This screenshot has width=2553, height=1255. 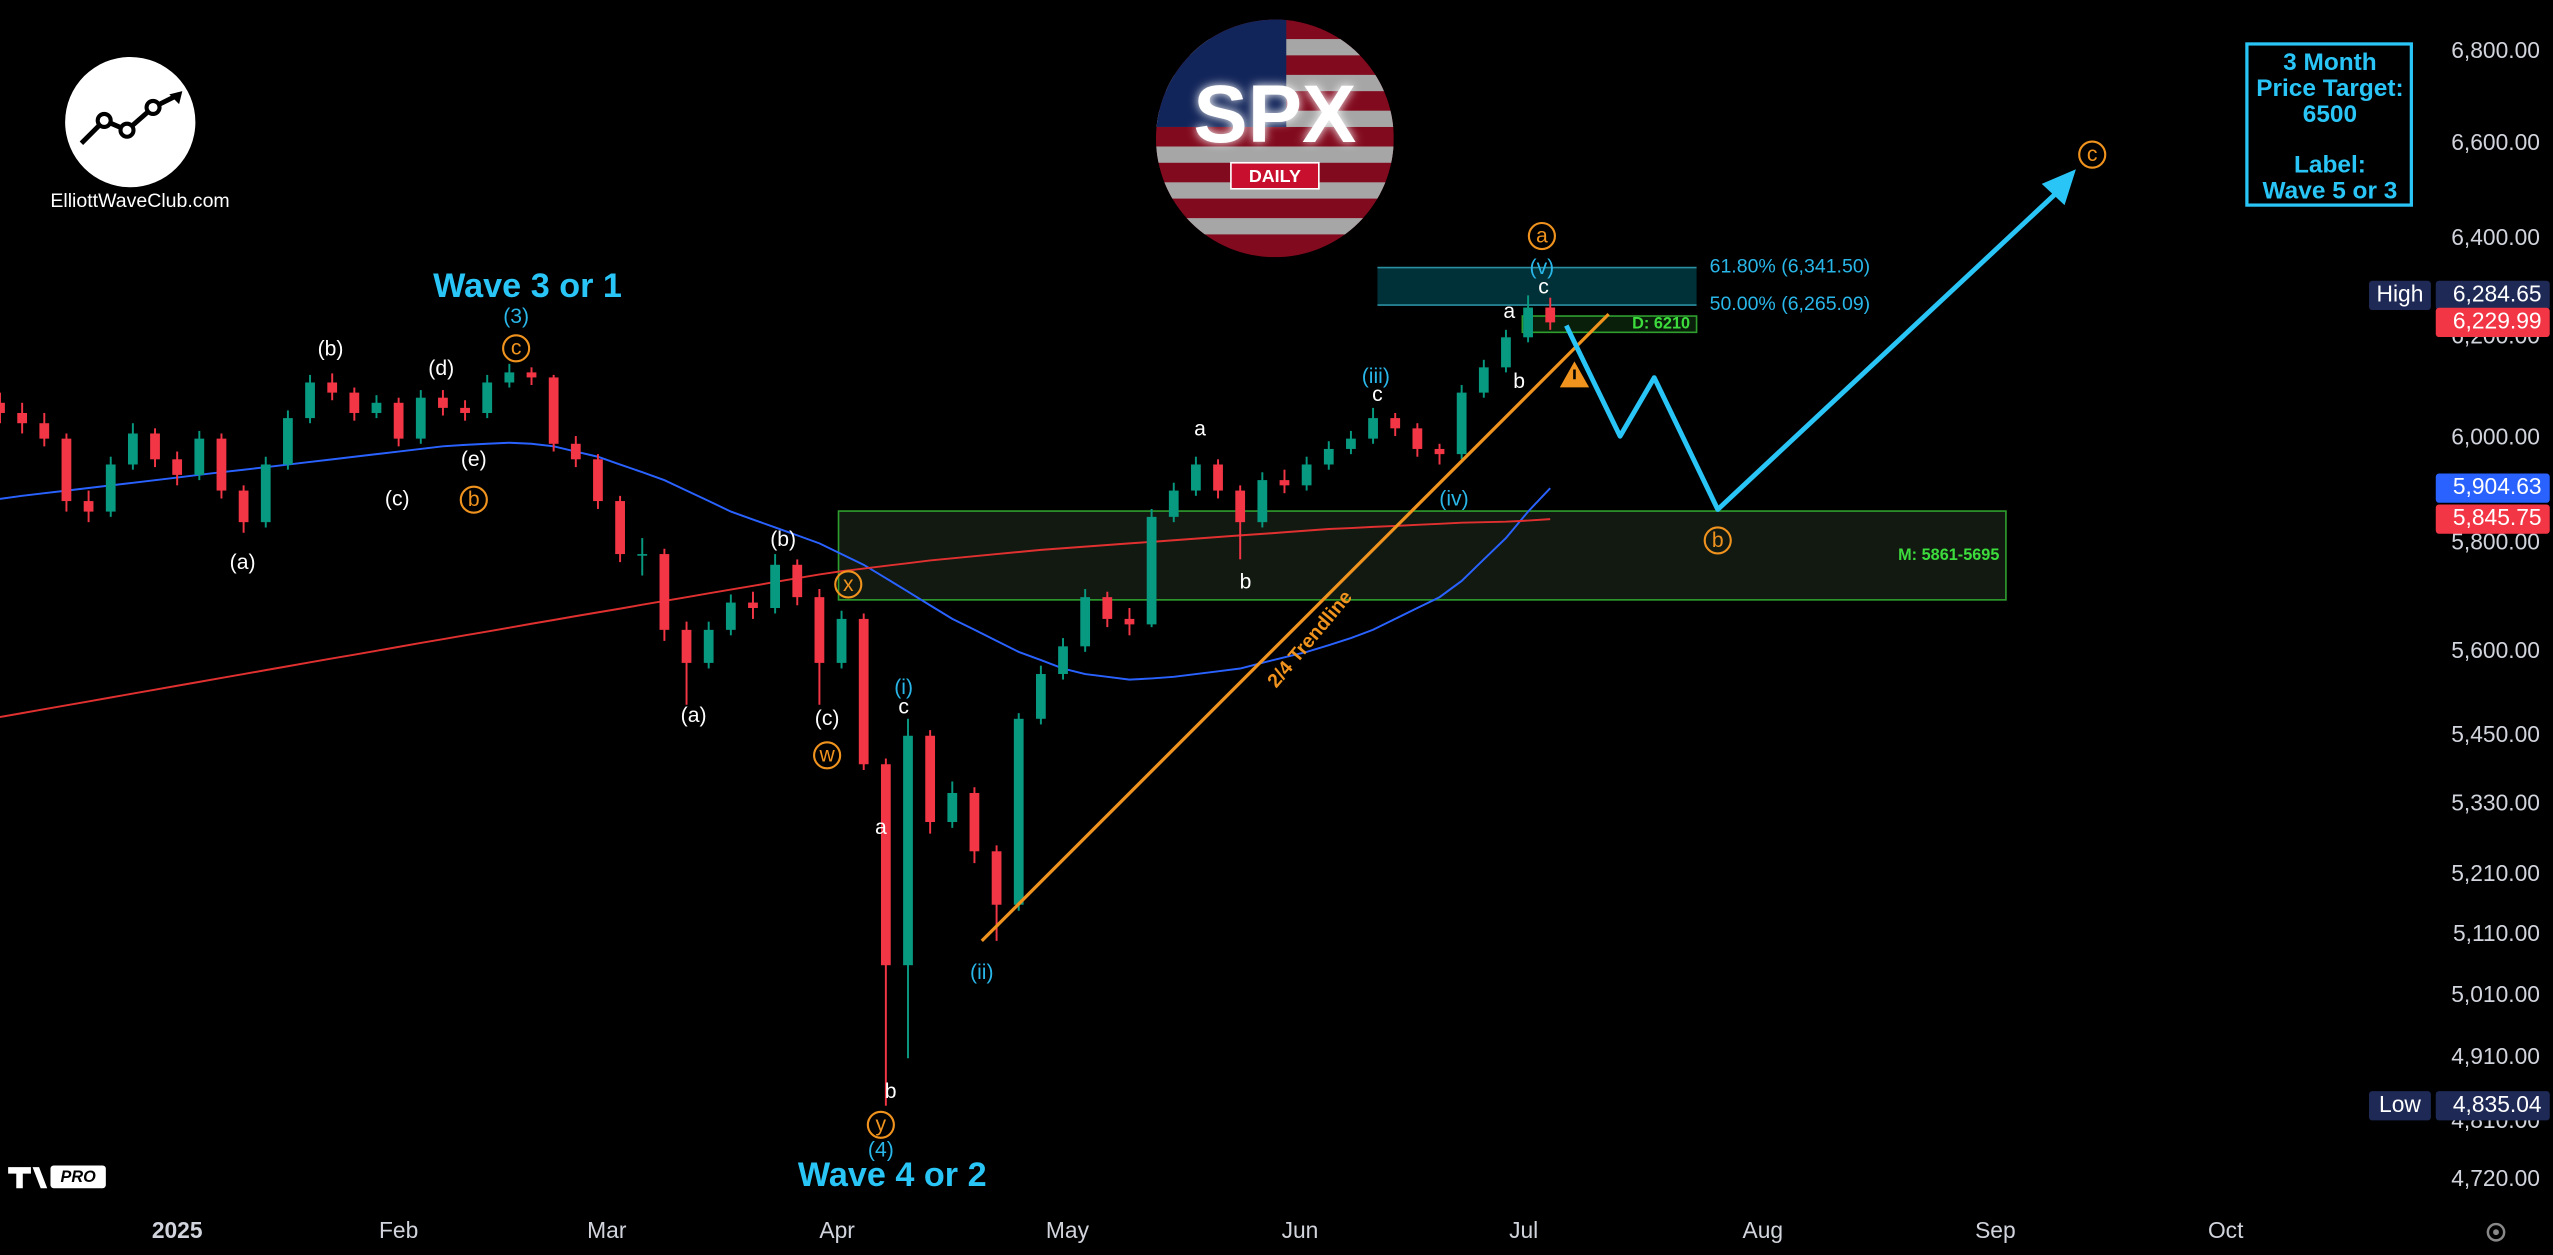 I want to click on y-tick-label: 6,000.00, so click(x=2495, y=437).